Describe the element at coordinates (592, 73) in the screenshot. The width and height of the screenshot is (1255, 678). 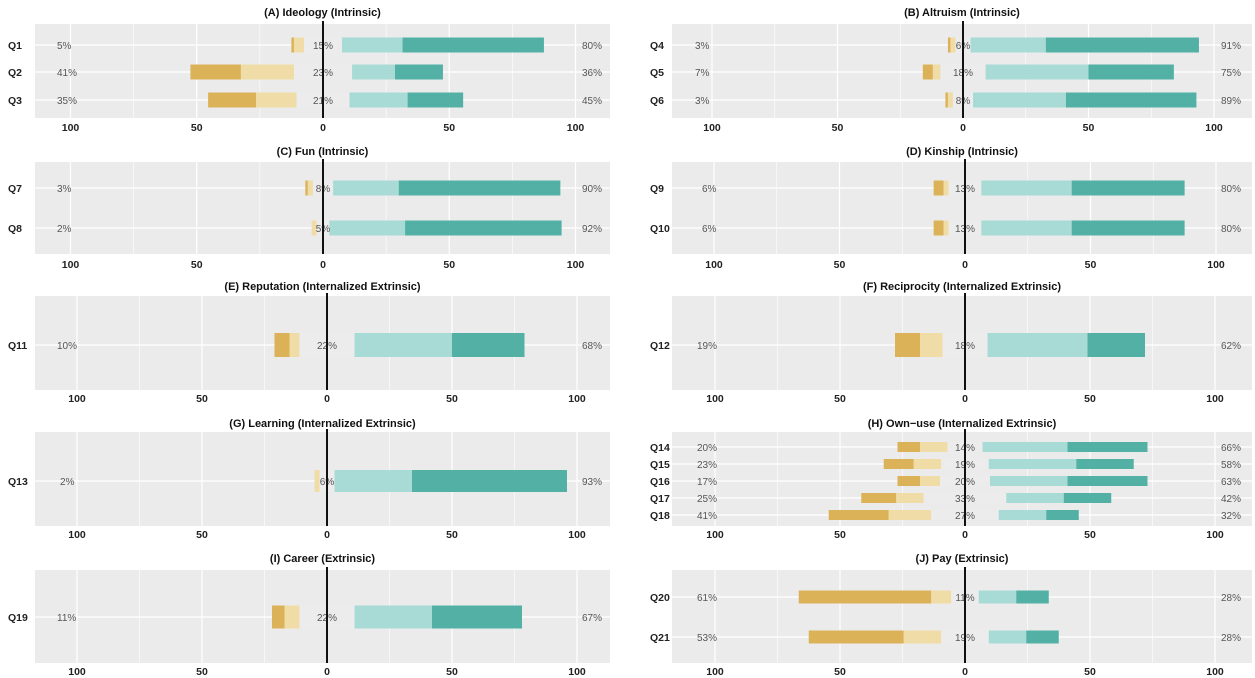
I see `positive-percent-label: 36%` at that location.